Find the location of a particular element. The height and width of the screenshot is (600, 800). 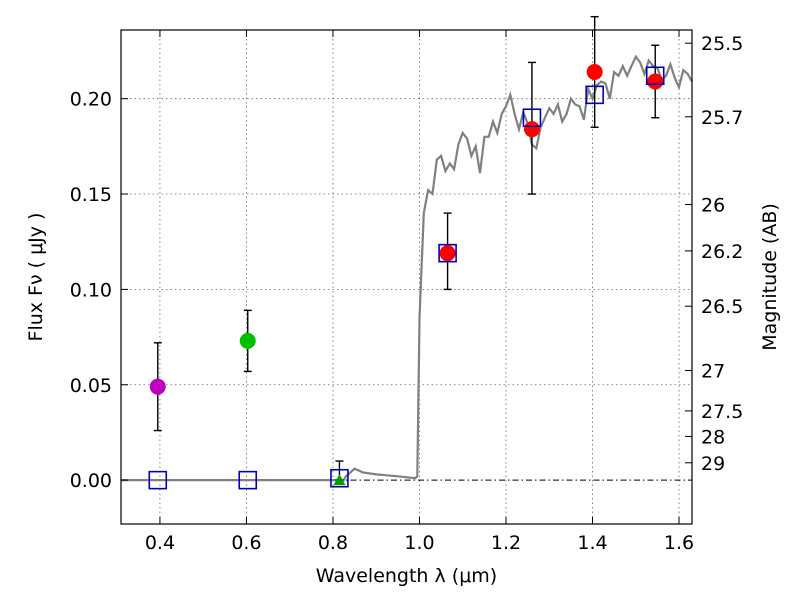

x-tick-label: 1.0 is located at coordinates (419, 543).